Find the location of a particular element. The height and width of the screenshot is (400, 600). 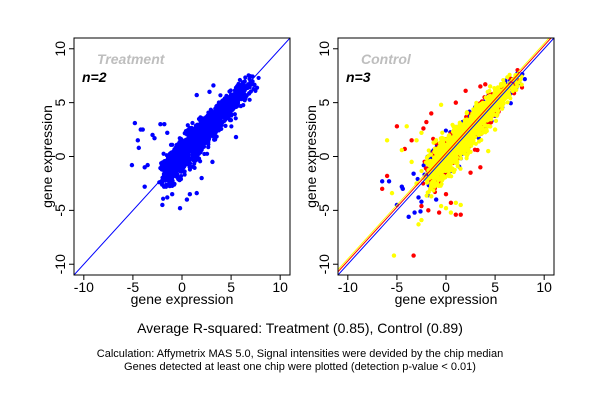

point-cloud-replicate-pair is located at coordinates (209, 137).